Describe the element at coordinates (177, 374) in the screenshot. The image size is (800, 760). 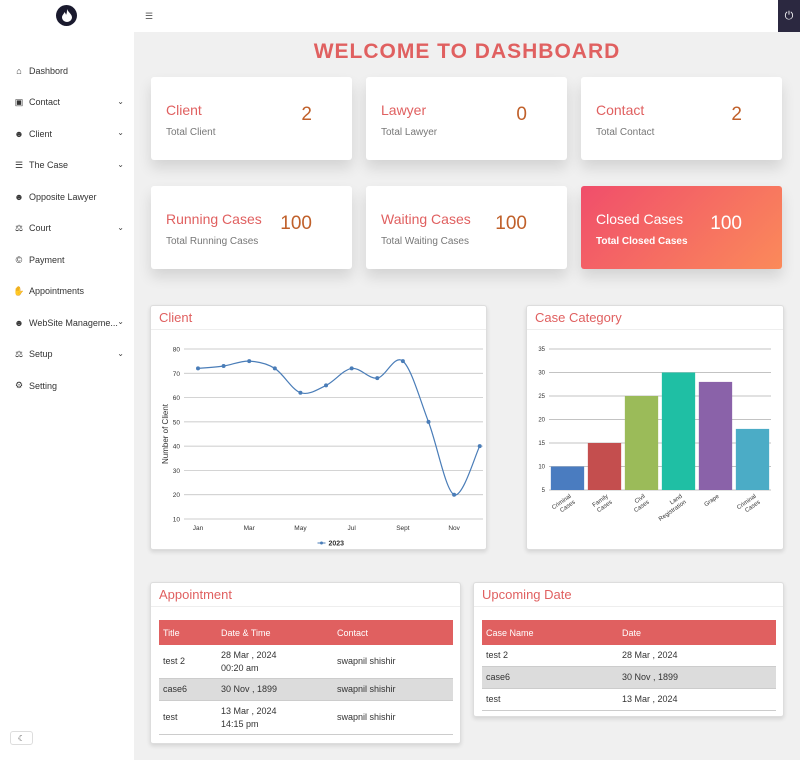
I see `y-tick-label: 70` at that location.